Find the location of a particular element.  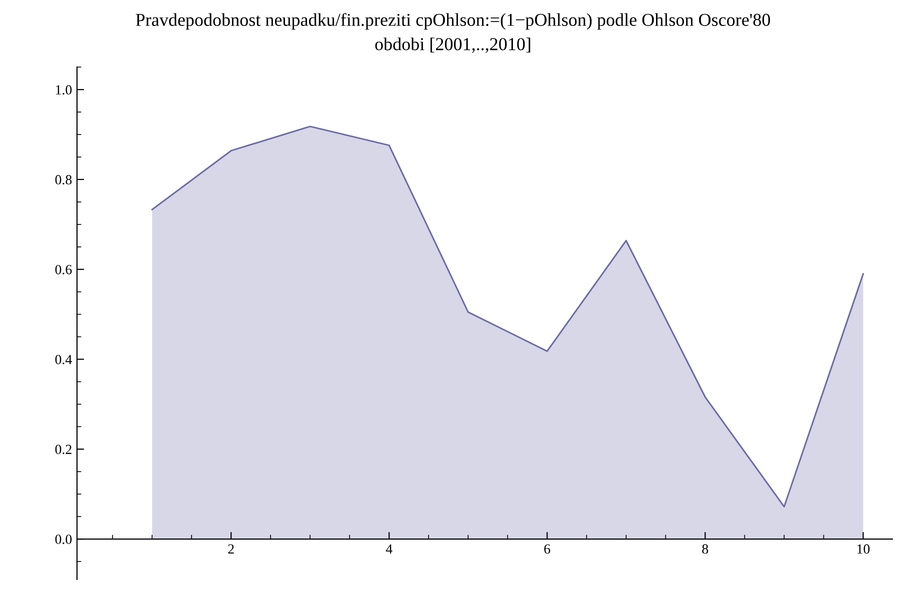

y-tick-label: 0.6 is located at coordinates (63, 269).